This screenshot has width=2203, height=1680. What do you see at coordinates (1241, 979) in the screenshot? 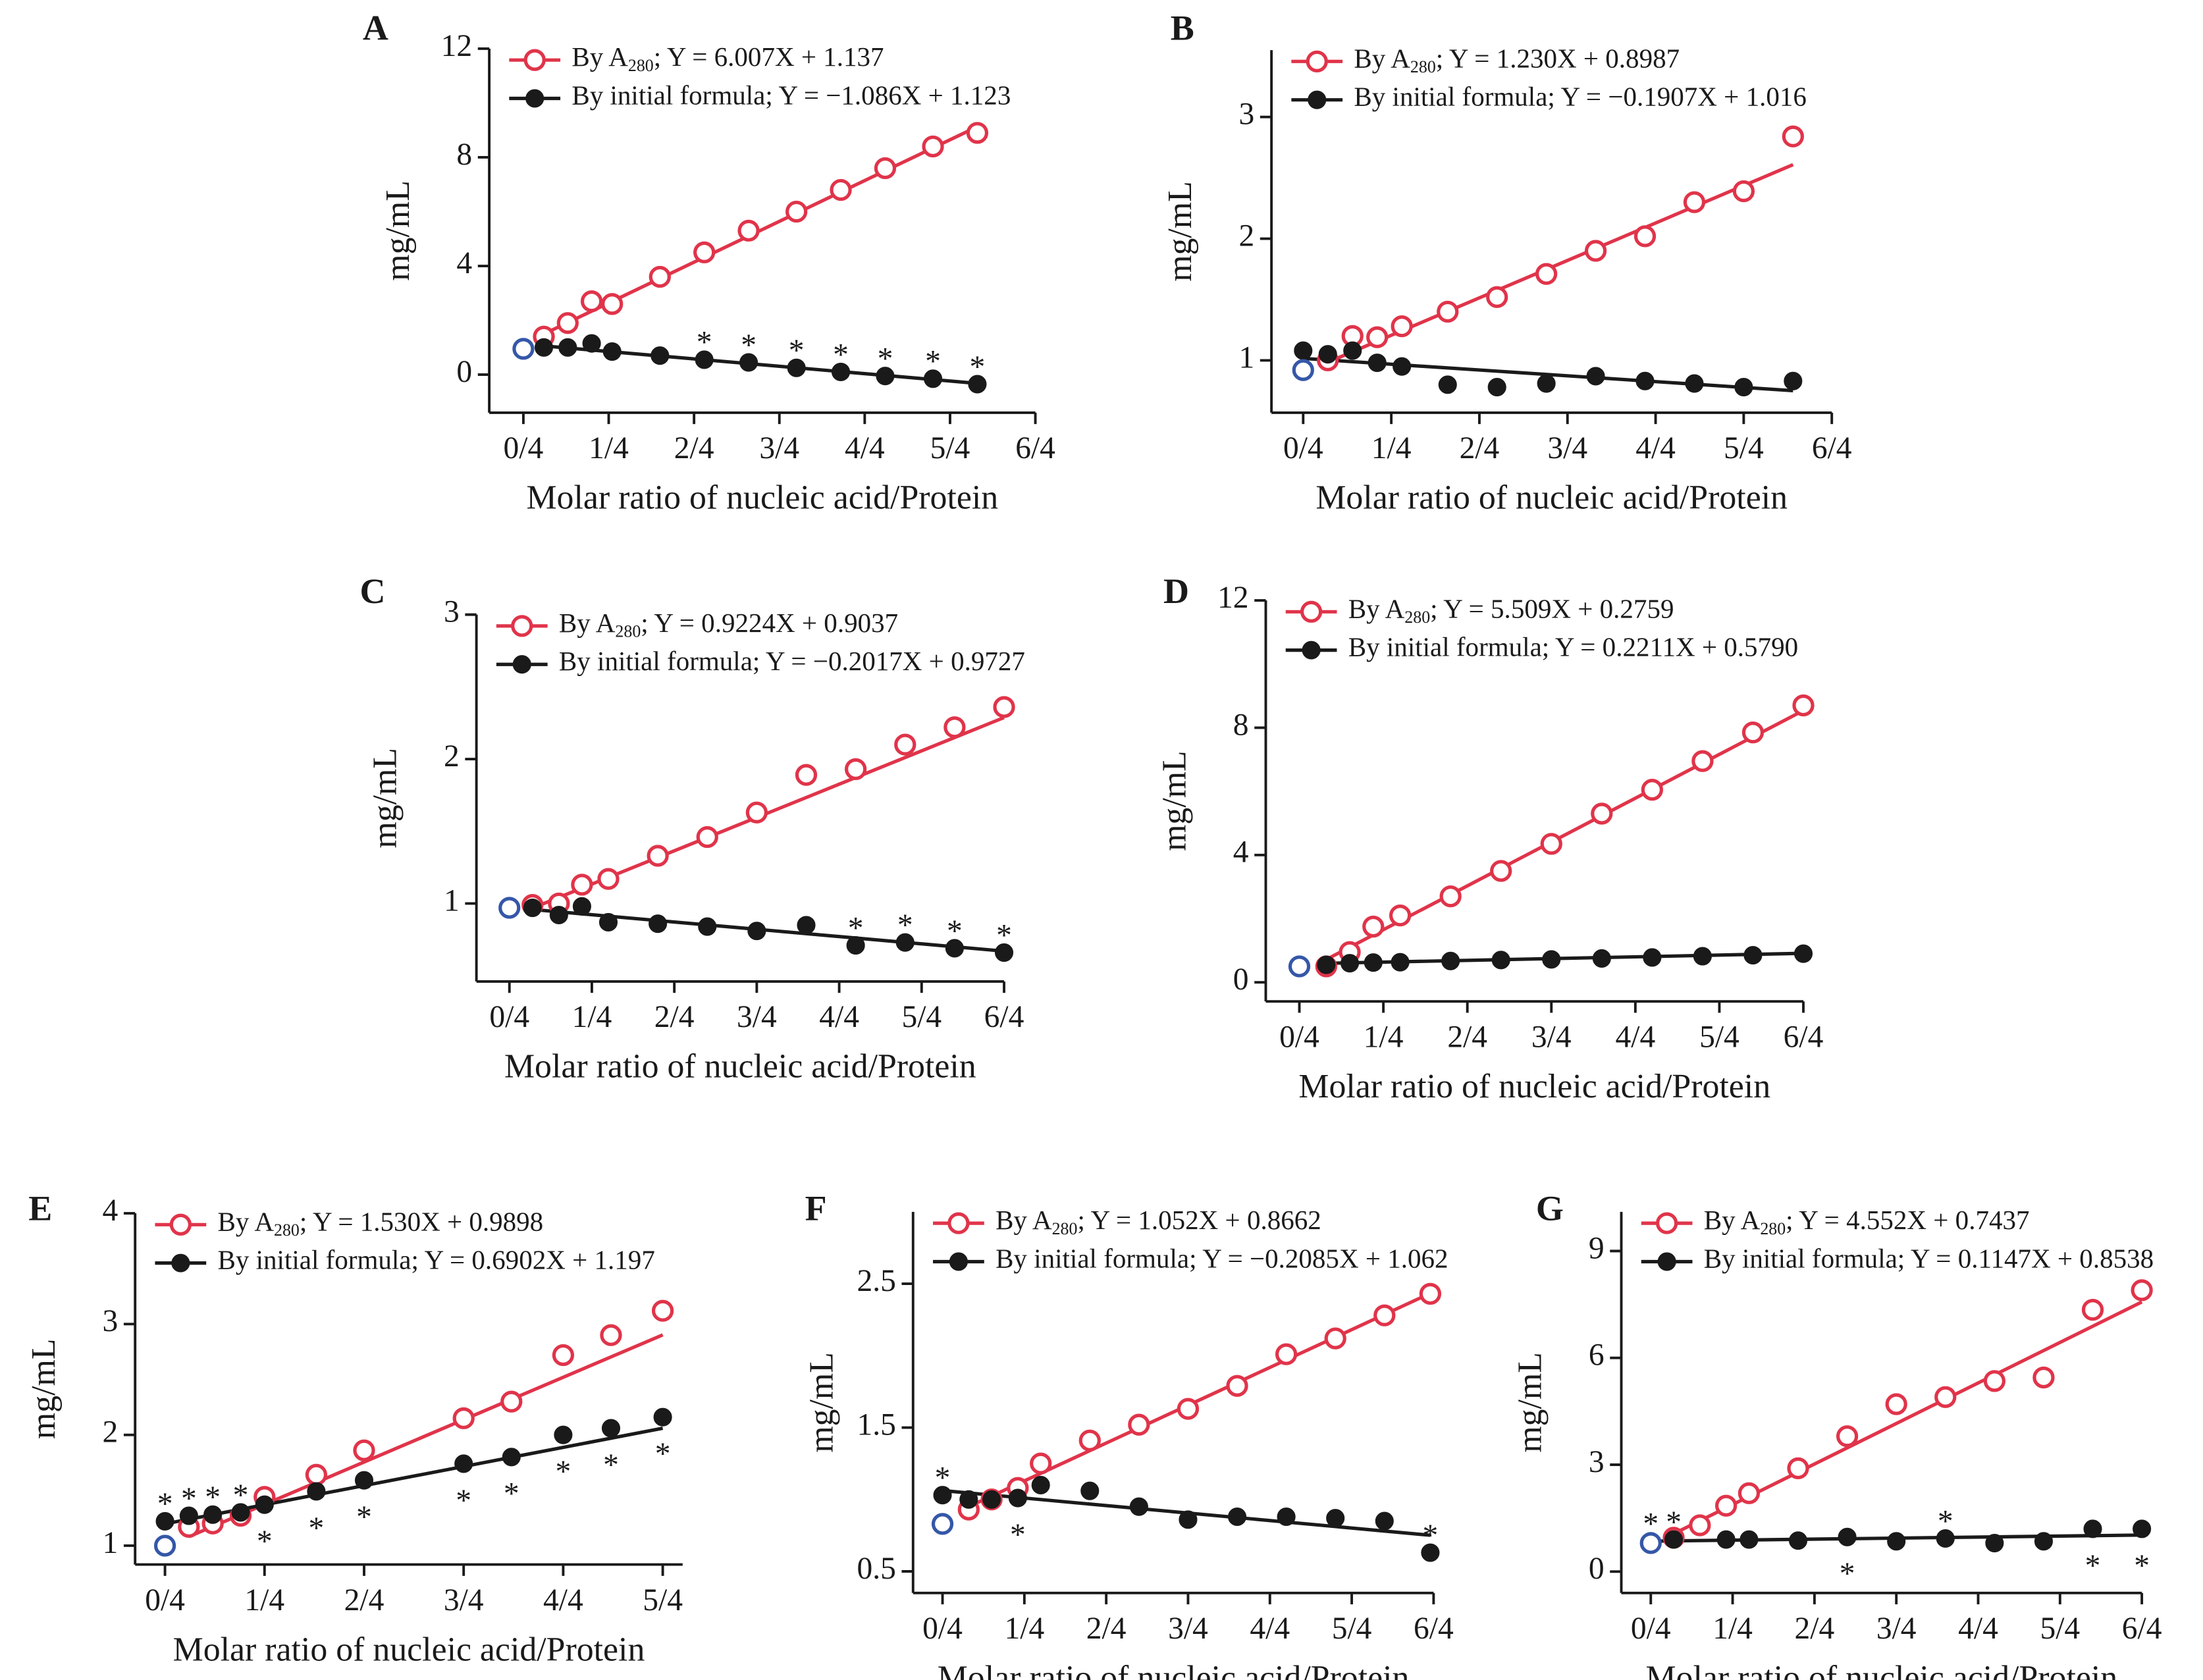
I see `y-tick-label: 0` at bounding box center [1241, 979].